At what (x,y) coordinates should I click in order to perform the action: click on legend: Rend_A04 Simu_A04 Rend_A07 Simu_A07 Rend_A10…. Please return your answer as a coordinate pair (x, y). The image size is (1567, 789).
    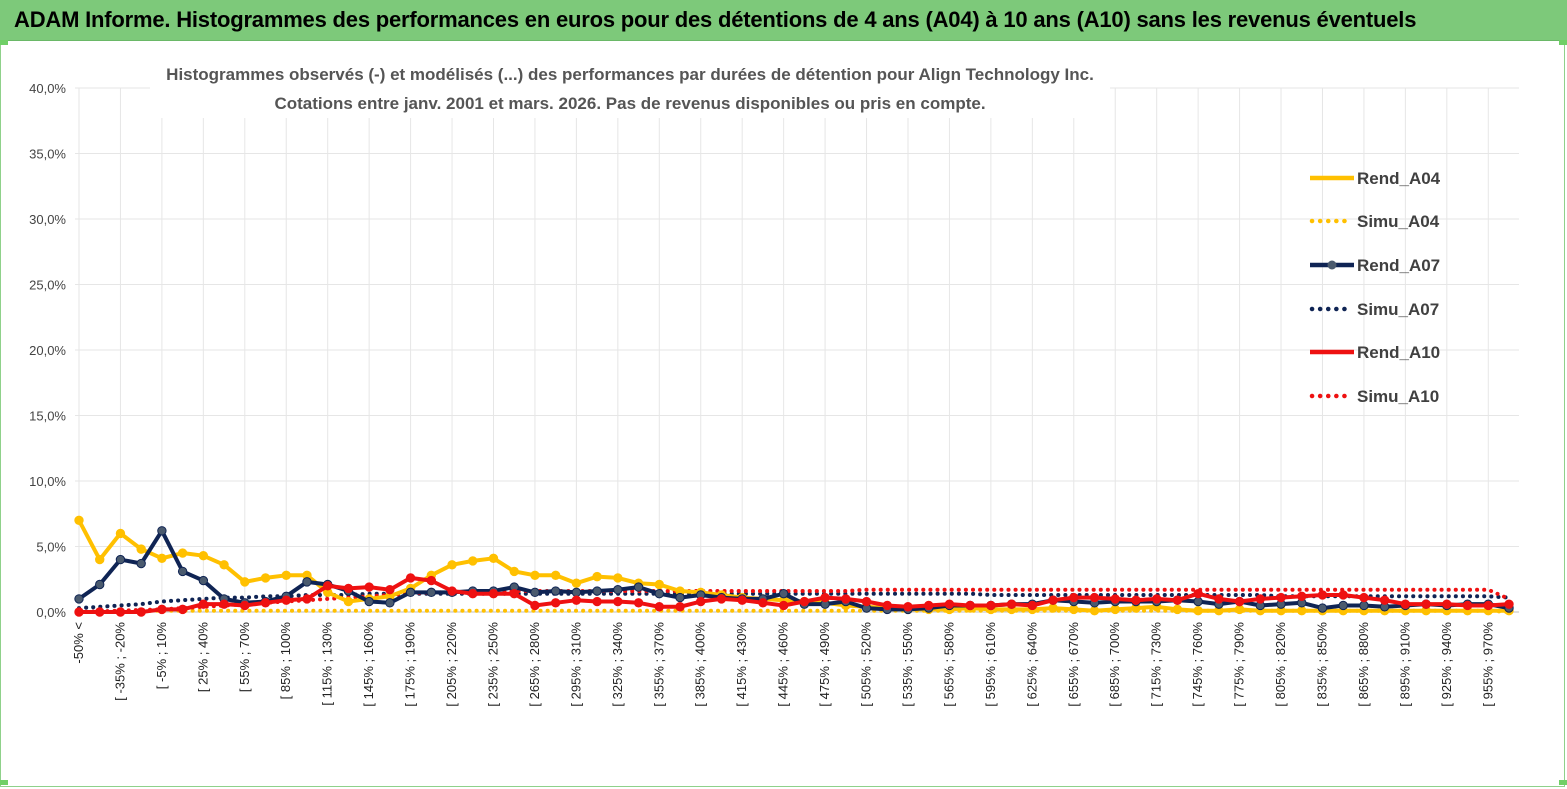
    Looking at the image, I should click on (1375, 287).